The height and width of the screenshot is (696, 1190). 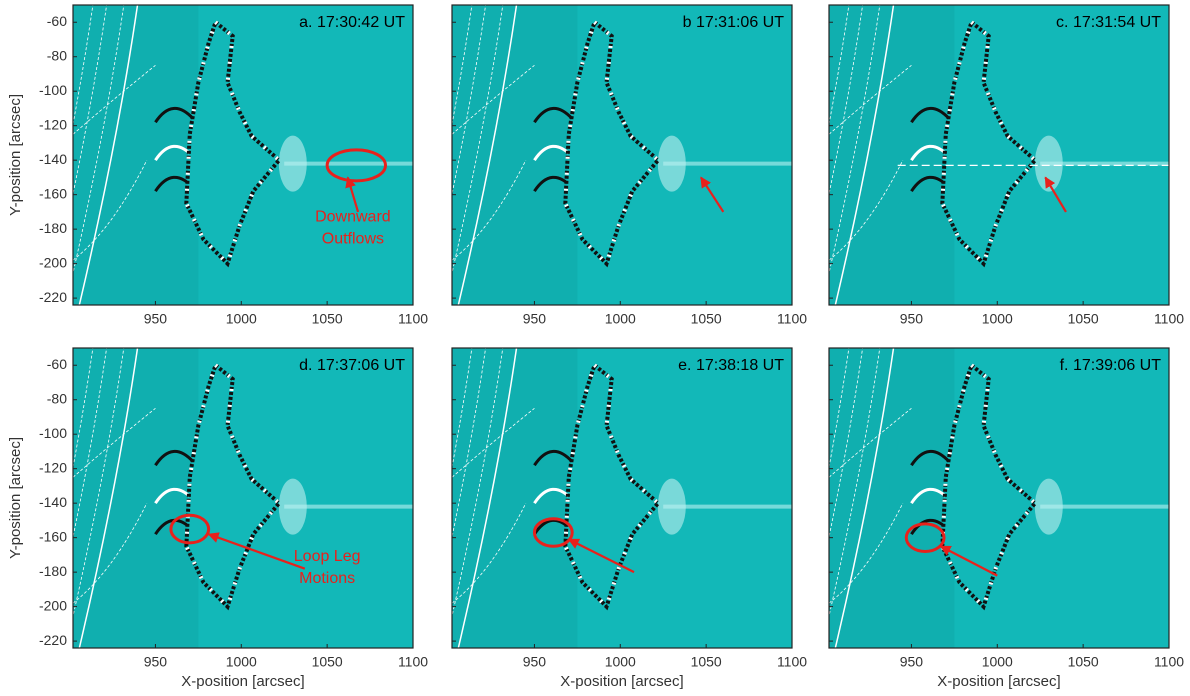 I want to click on annotation: Downward, so click(x=353, y=216).